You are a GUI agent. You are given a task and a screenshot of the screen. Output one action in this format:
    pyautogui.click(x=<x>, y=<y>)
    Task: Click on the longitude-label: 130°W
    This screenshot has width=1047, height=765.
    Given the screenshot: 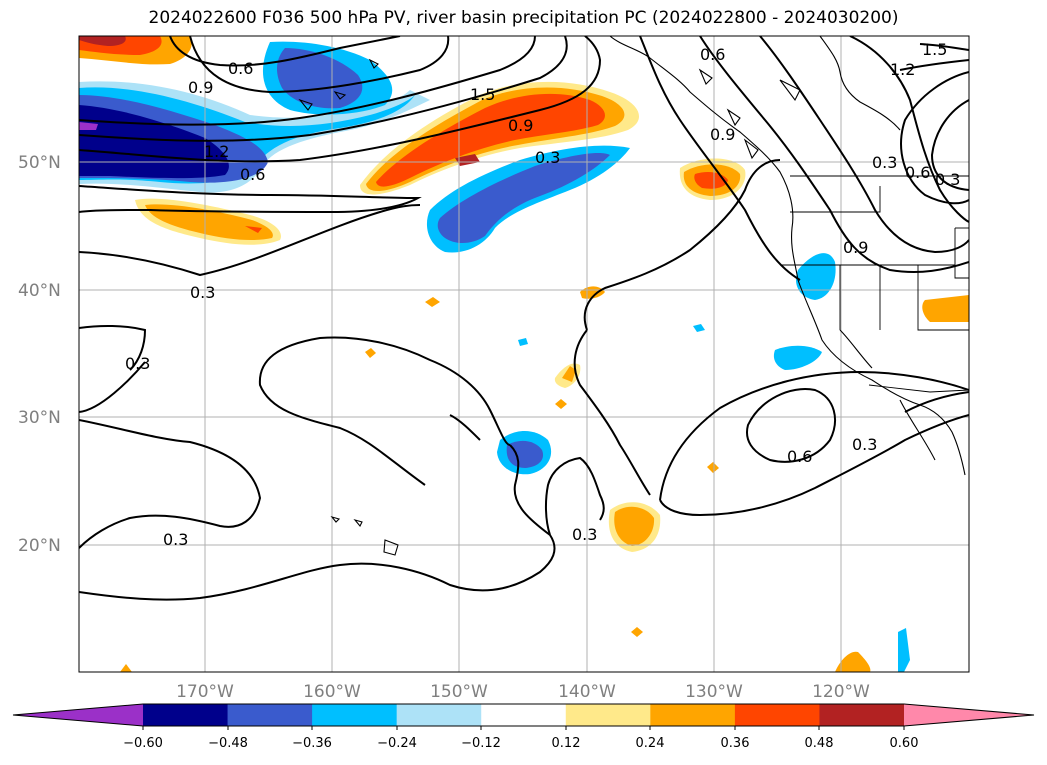 What is the action you would take?
    pyautogui.click(x=714, y=692)
    